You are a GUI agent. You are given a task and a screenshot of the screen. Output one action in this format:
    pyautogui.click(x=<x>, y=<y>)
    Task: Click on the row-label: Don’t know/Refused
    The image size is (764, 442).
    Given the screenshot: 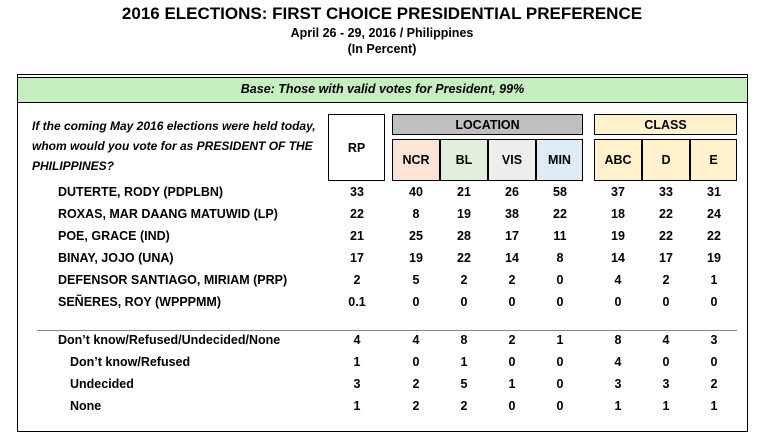 What is the action you would take?
    pyautogui.click(x=130, y=362)
    